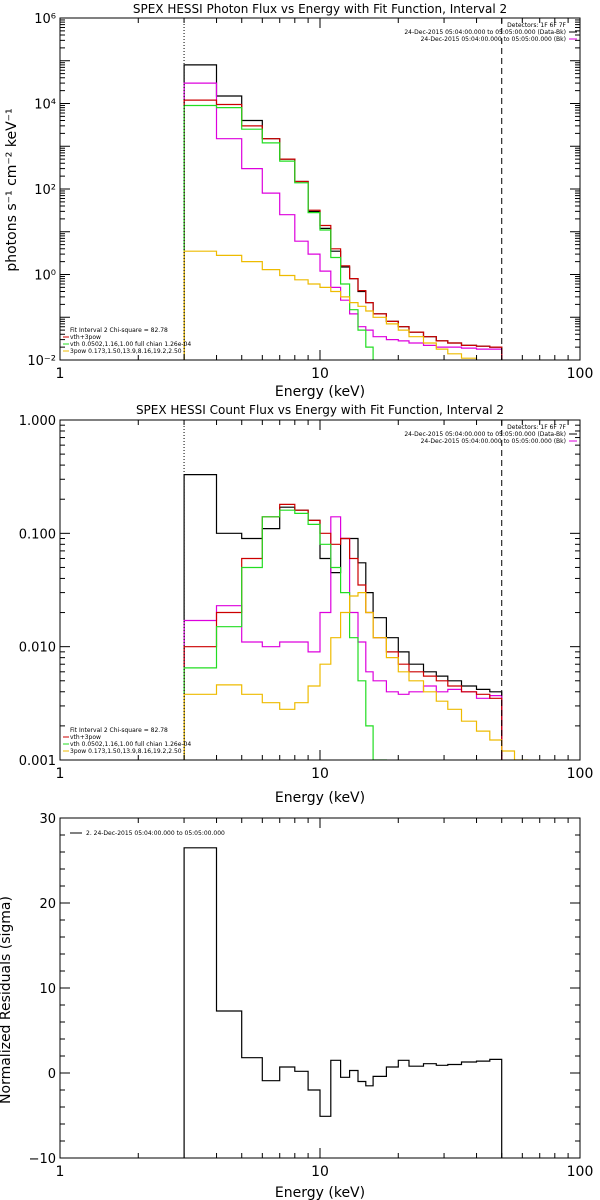  Describe the element at coordinates (47, 989) in the screenshot. I see `y-tick-label: 10` at that location.